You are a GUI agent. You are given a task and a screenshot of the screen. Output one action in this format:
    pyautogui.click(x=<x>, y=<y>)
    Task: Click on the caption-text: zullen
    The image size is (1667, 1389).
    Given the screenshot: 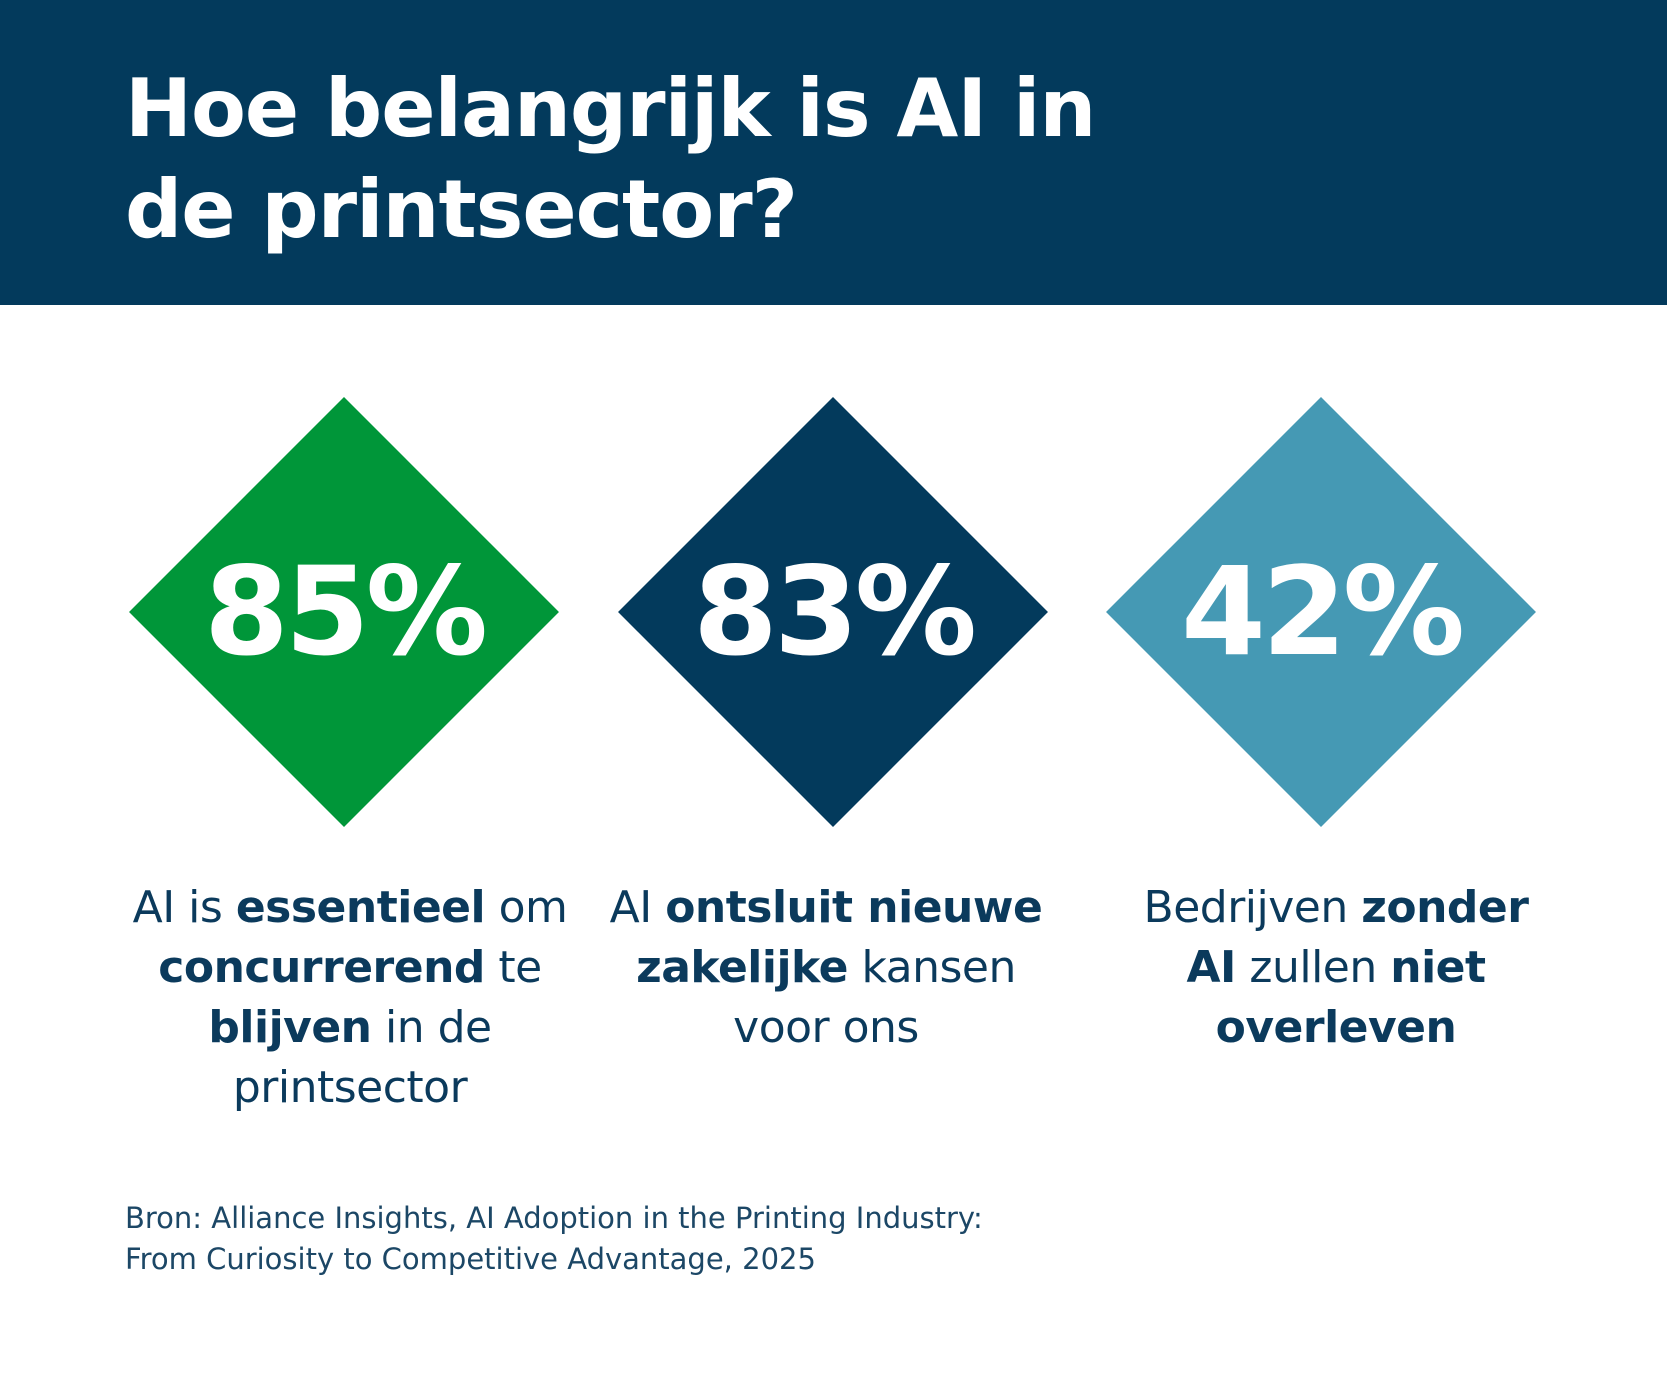 What is the action you would take?
    pyautogui.click(x=1313, y=967)
    